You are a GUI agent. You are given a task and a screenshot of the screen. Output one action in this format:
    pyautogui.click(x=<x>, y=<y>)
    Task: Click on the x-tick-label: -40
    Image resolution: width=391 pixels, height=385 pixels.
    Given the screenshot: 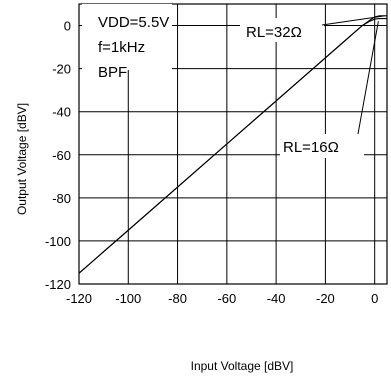 What is the action you would take?
    pyautogui.click(x=276, y=298)
    